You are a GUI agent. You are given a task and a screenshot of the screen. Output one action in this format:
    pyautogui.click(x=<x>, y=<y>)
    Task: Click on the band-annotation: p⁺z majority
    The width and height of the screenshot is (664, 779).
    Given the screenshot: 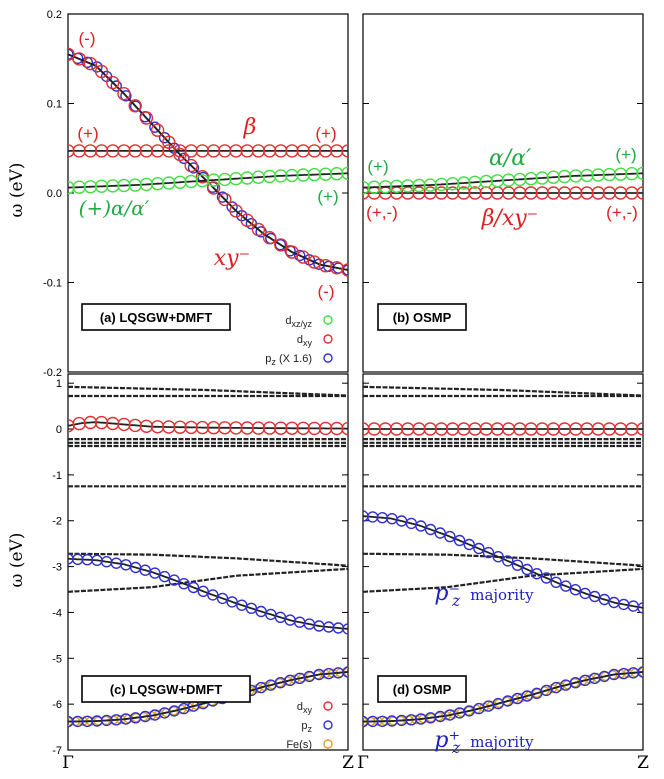 What is the action you would take?
    pyautogui.click(x=484, y=742)
    